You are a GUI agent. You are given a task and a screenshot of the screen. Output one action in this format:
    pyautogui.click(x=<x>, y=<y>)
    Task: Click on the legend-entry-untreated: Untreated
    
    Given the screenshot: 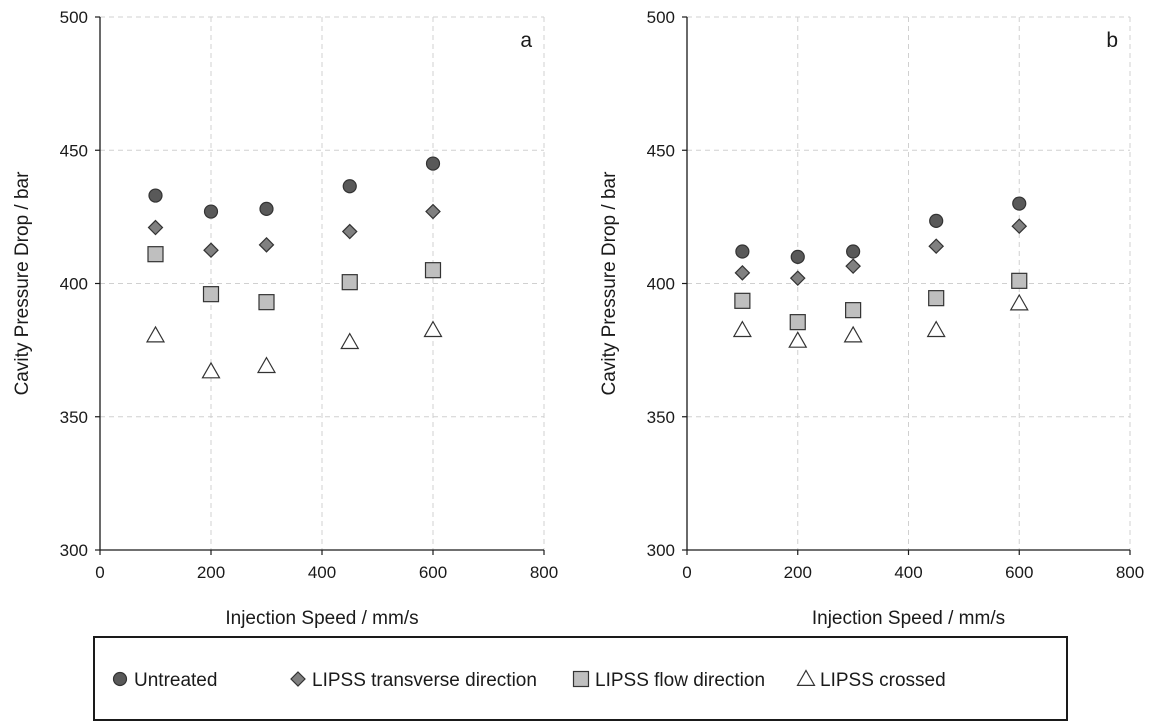 What is the action you would take?
    pyautogui.click(x=164, y=680)
    